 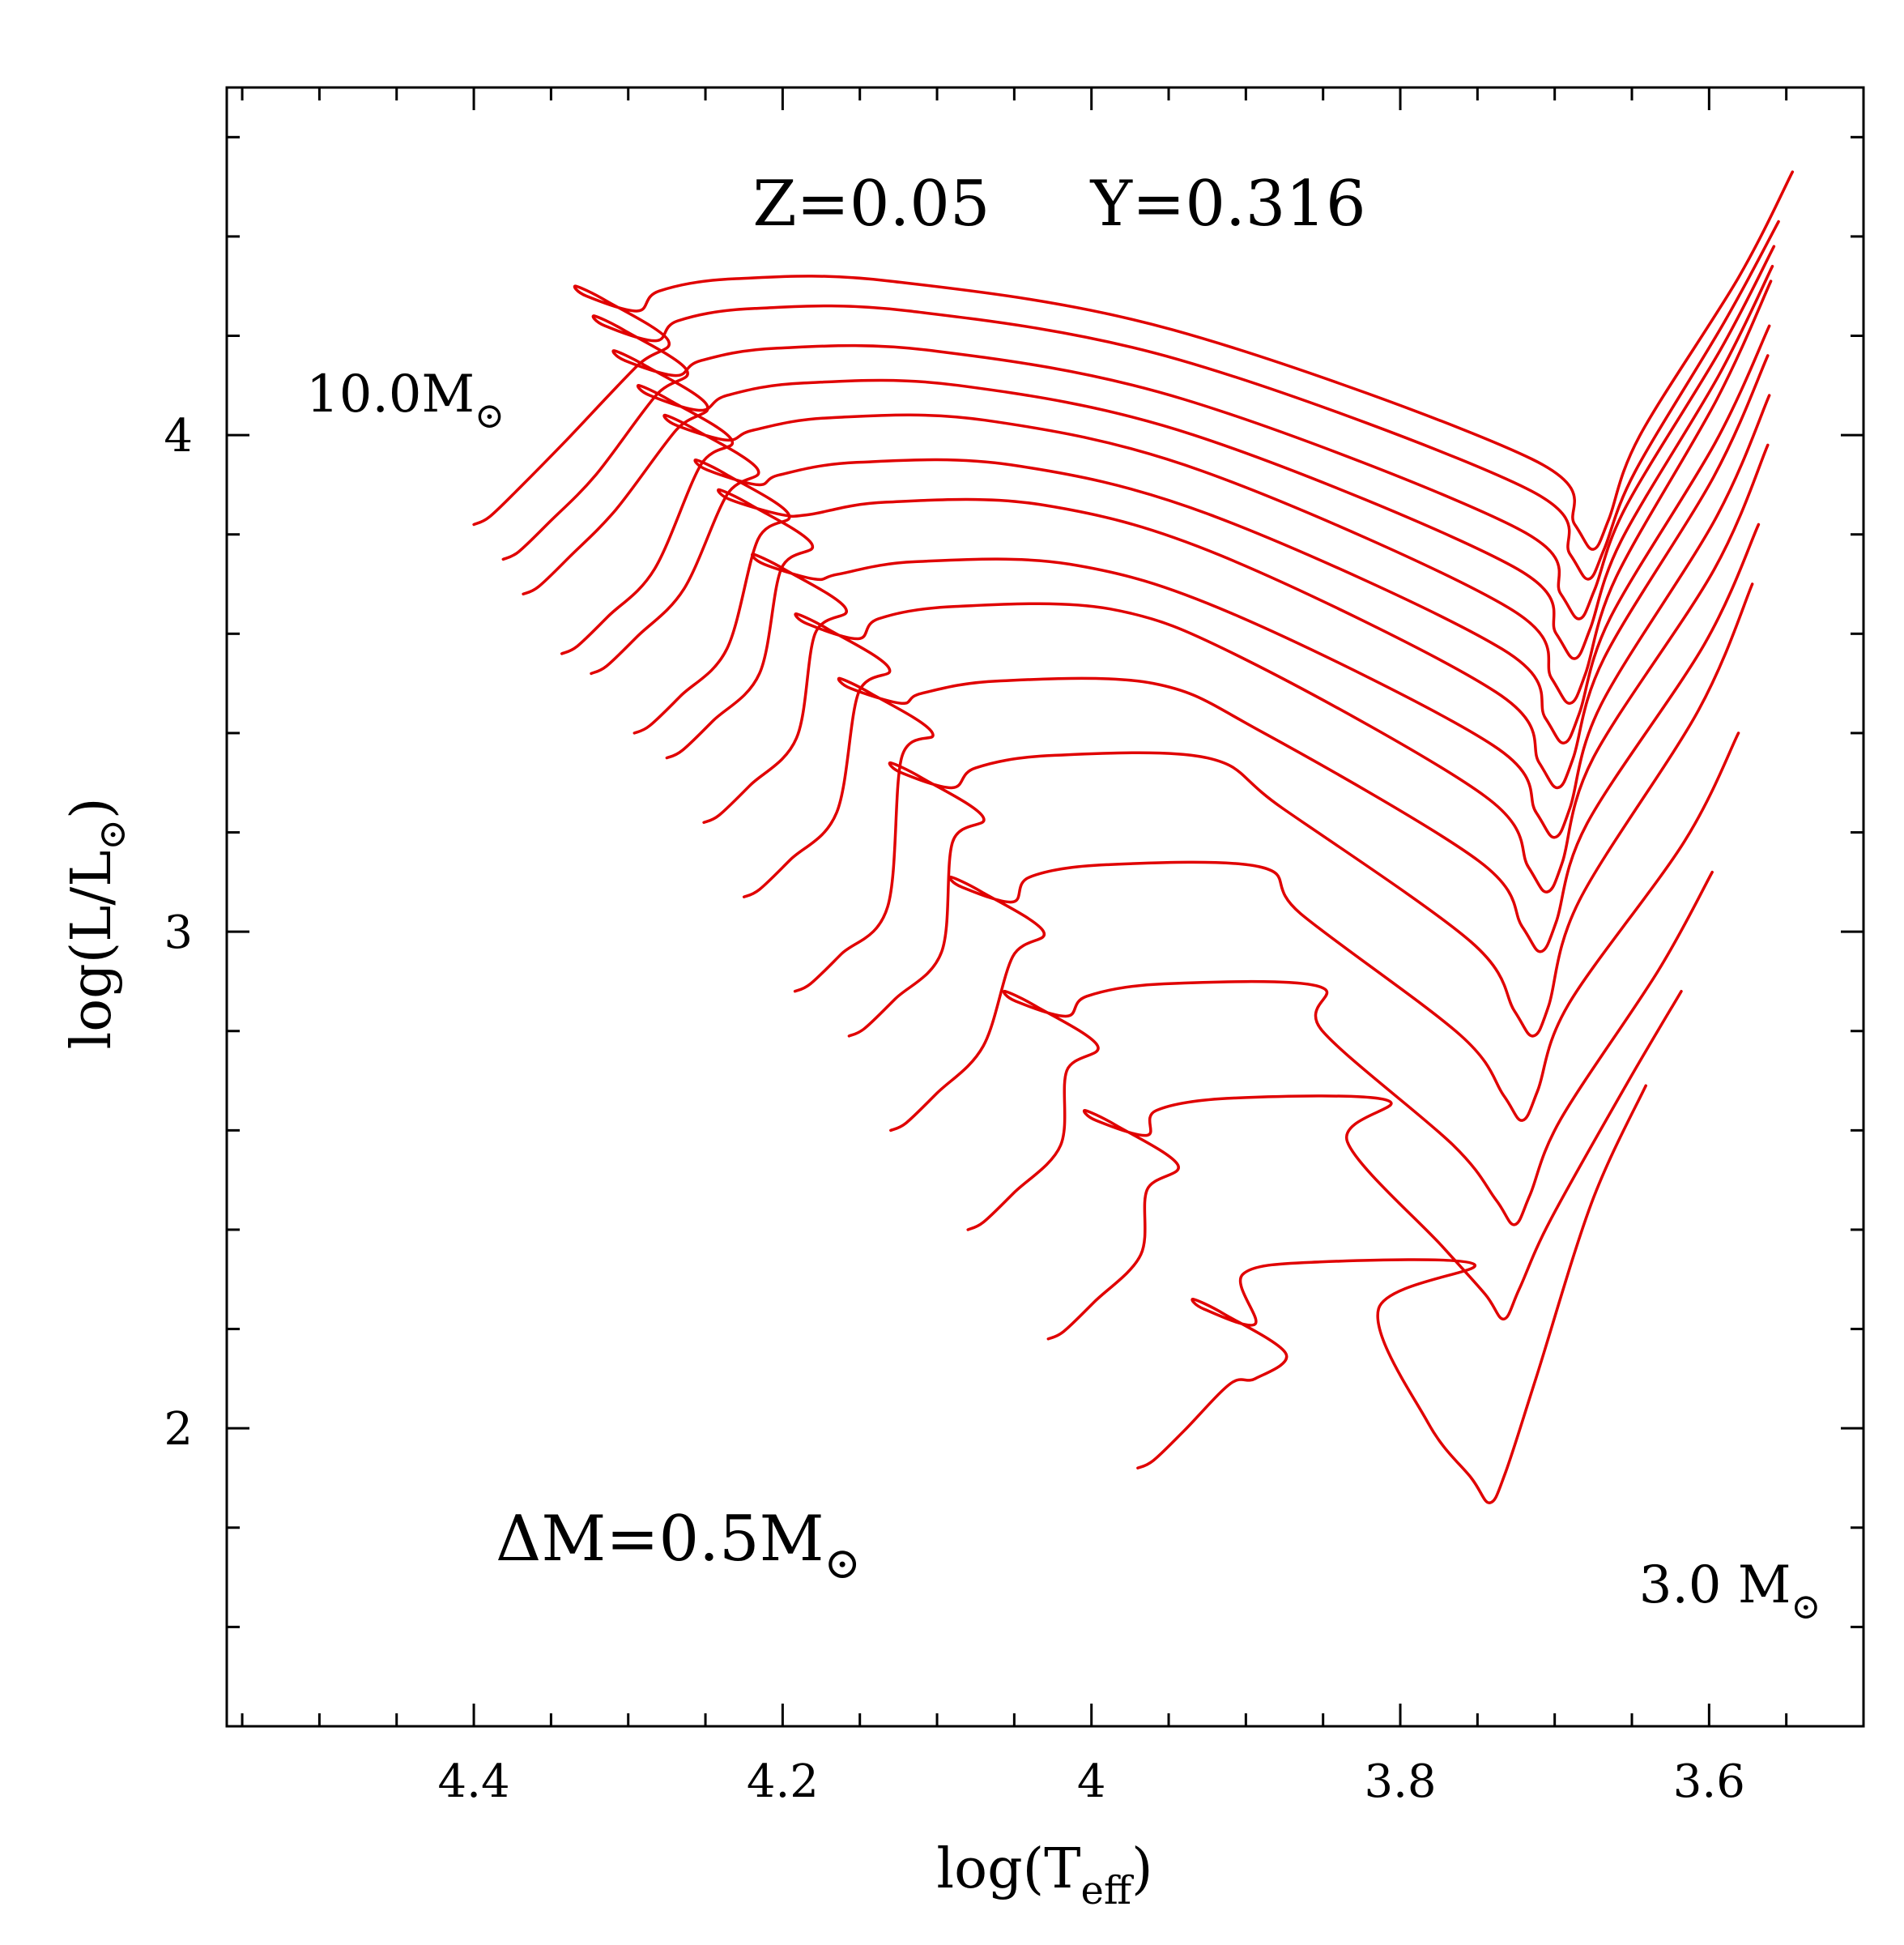 I want to click on track-4-msun, so click(x=1340, y=1050).